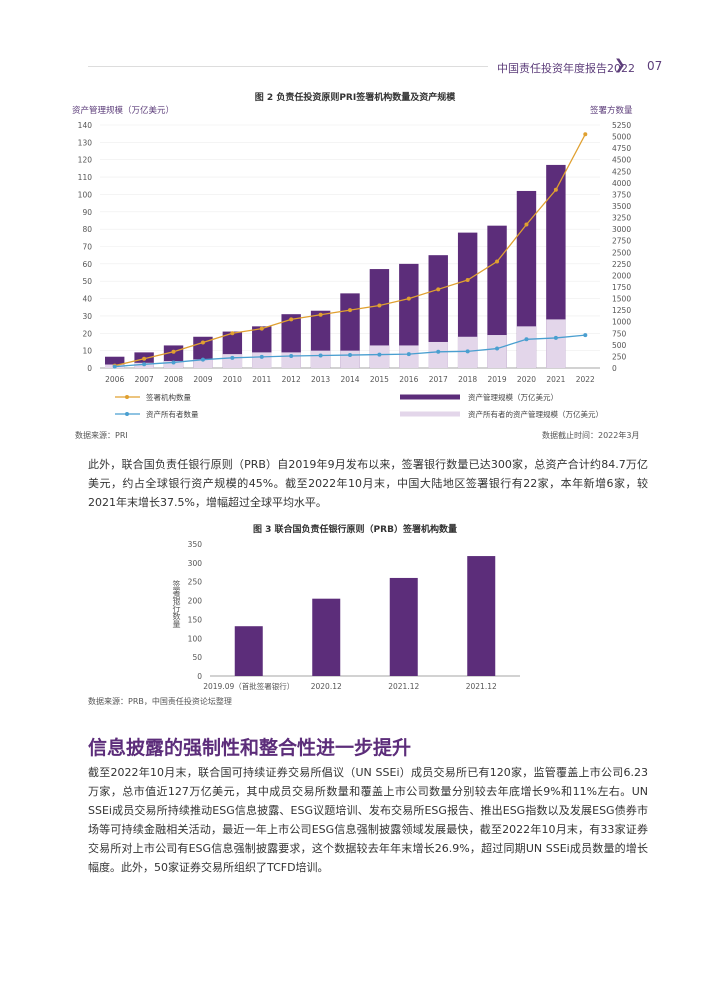 This screenshot has width=710, height=995. Describe the element at coordinates (620, 65) in the screenshot. I see `chevron-right-icon: ❯` at that location.